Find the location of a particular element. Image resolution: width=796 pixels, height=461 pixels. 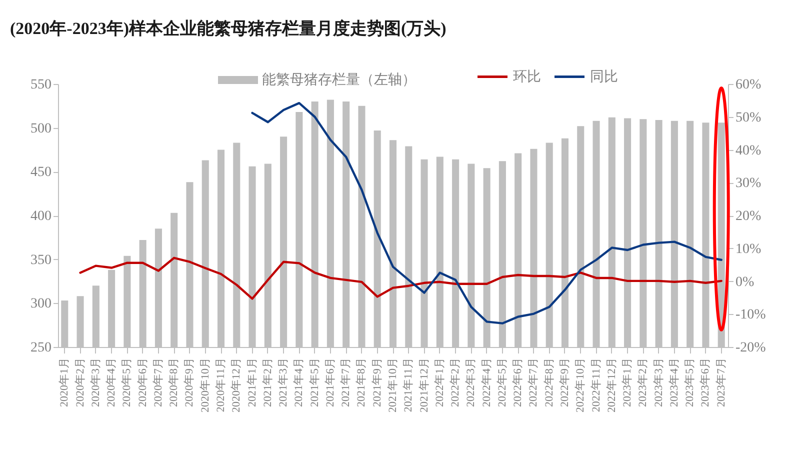

y2-tick-label: 50% is located at coordinates (749, 118).